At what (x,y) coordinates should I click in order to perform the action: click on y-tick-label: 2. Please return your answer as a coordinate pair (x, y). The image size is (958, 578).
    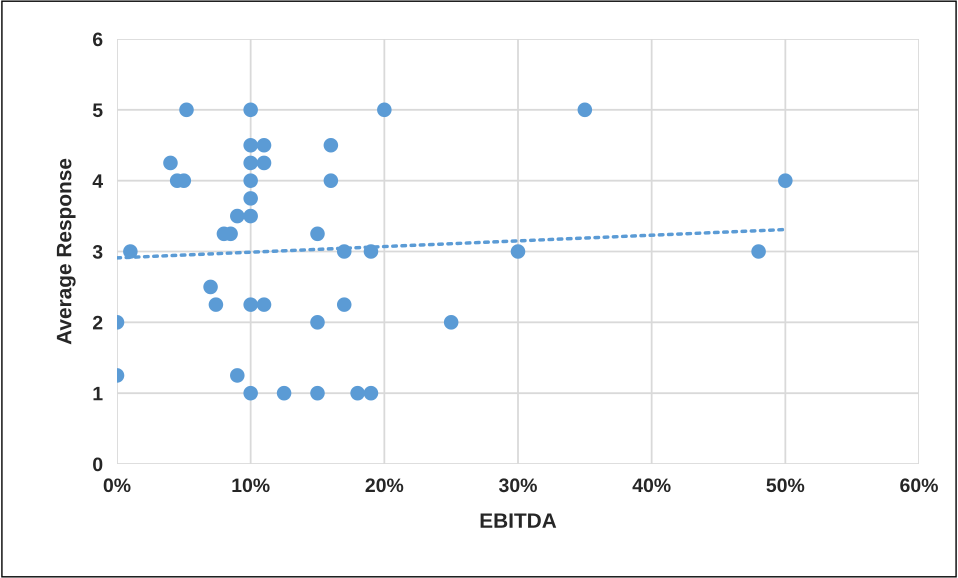
    Looking at the image, I should click on (97, 323).